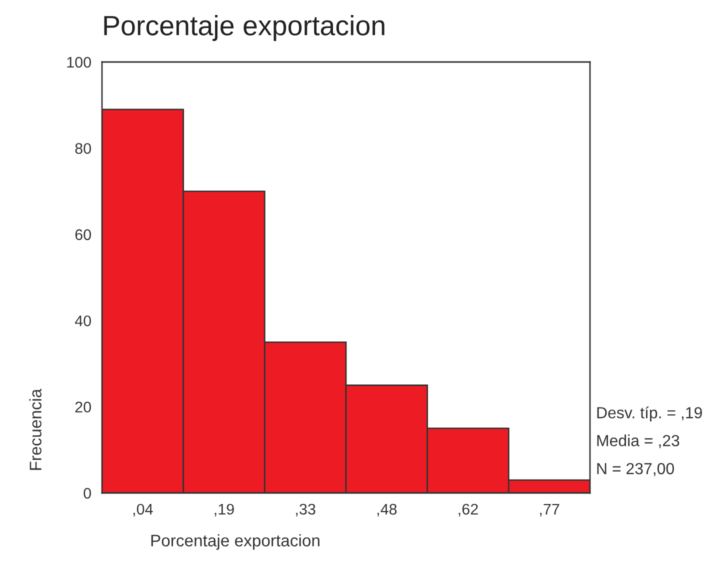  Describe the element at coordinates (83, 148) in the screenshot. I see `y-tick-label: 80` at that location.